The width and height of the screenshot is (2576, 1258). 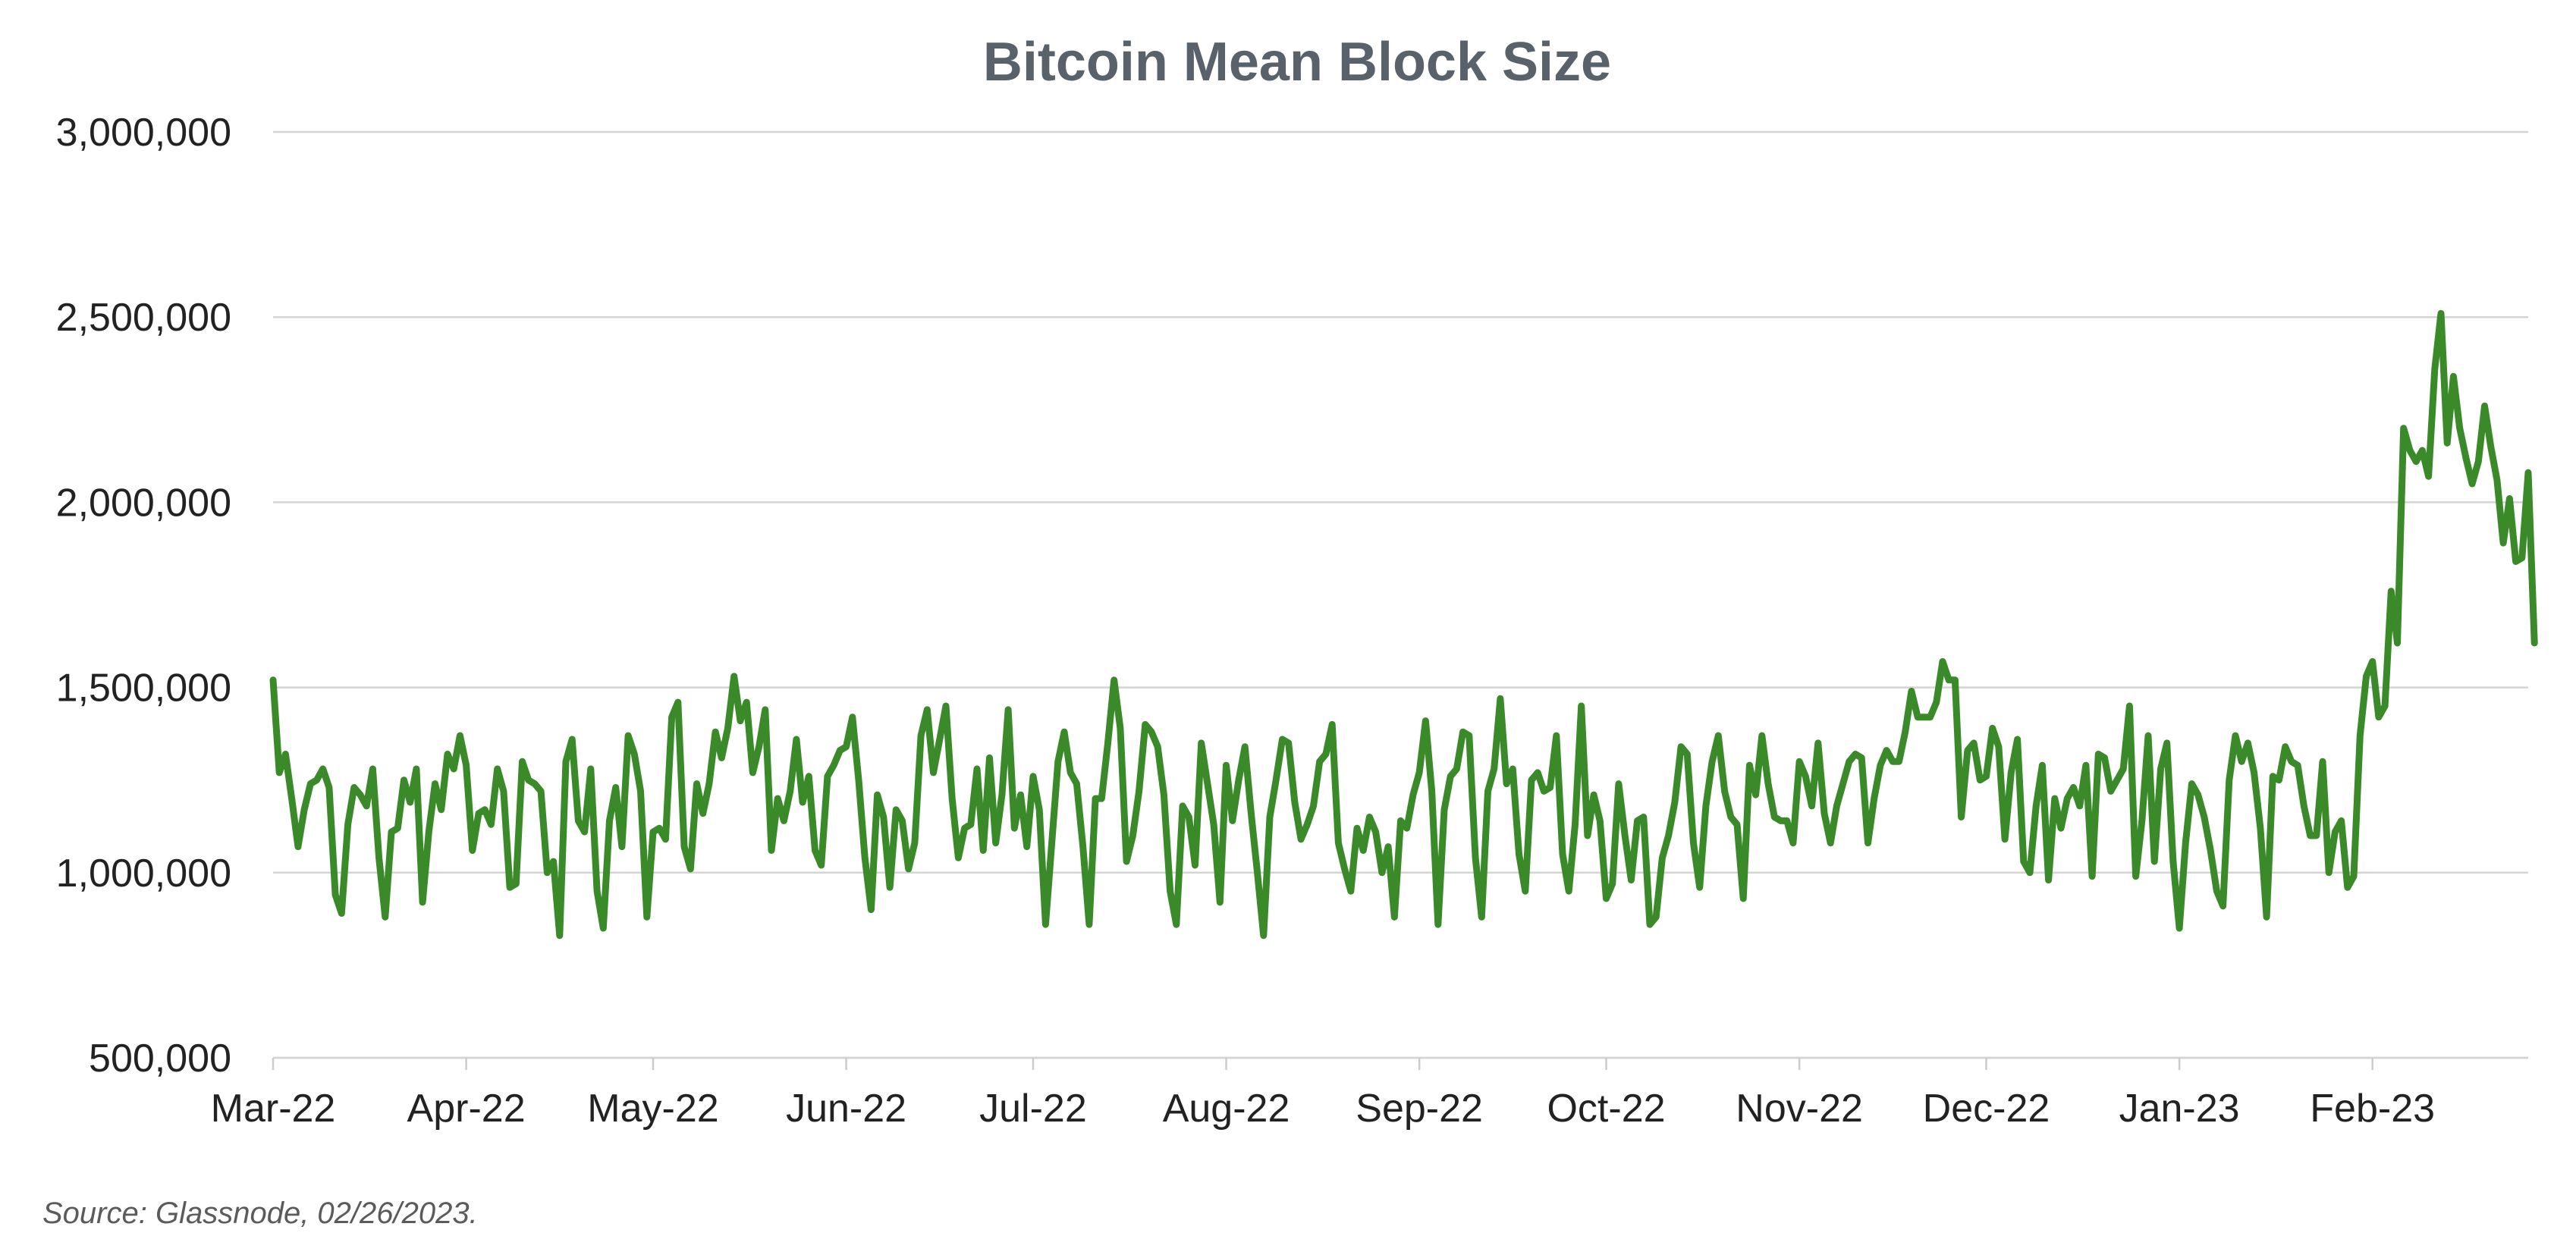 What do you see at coordinates (143, 689) in the screenshot?
I see `y-tick-label: 1,500,000` at bounding box center [143, 689].